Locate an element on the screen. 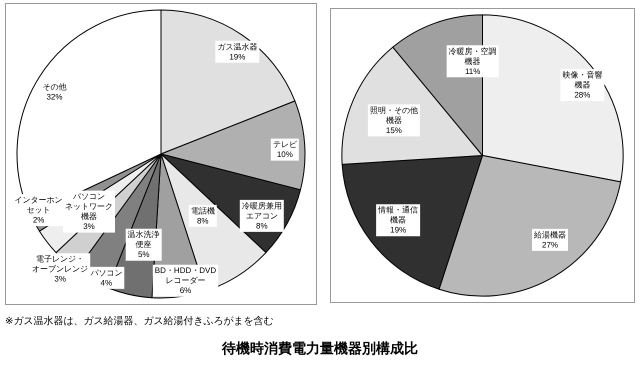 The height and width of the screenshot is (375, 640). slice-label: BD・HDD・DVDレコーダー is located at coordinates (185, 276).